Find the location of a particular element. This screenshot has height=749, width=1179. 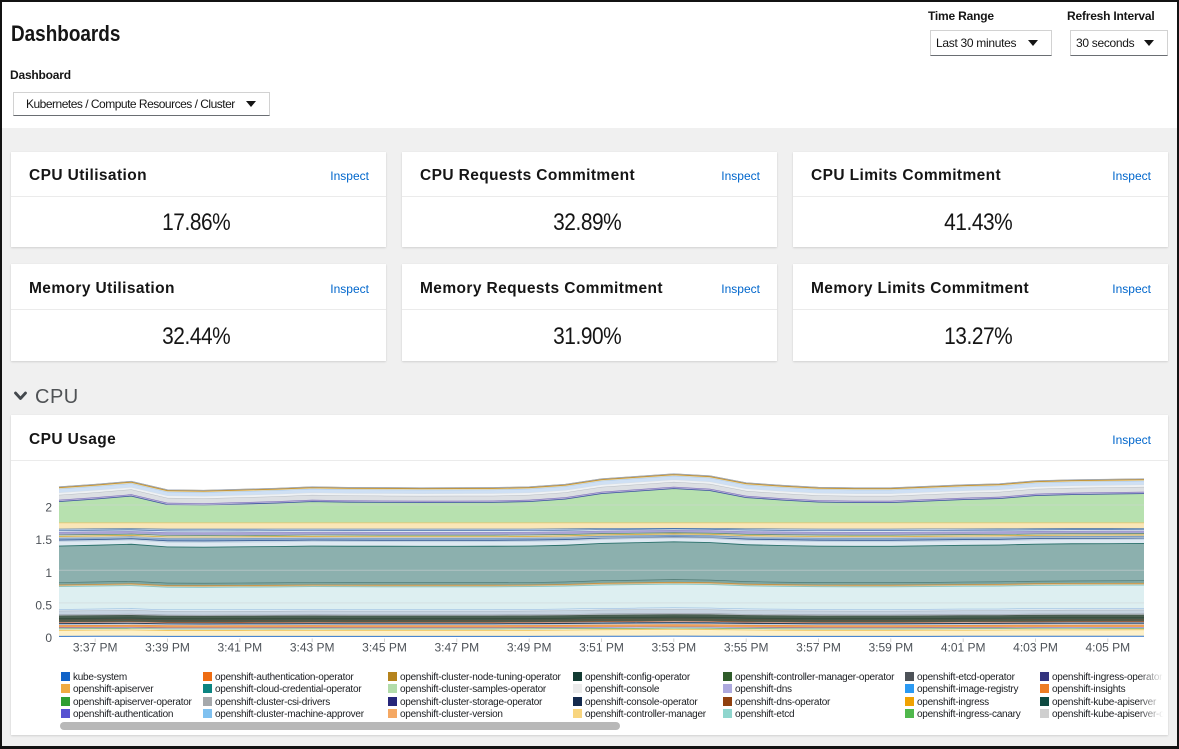

svg-text: 4:03 PM is located at coordinates (1035, 648).